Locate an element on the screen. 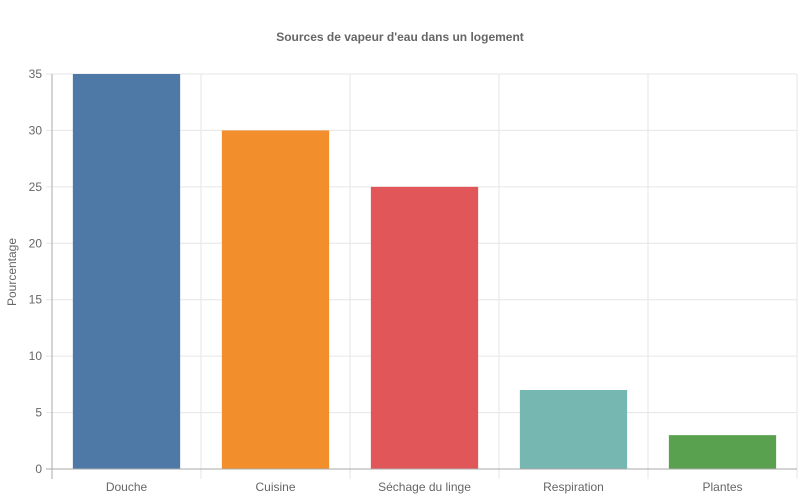 This screenshot has width=800, height=500. y-tick-label: 35 is located at coordinates (36, 74).